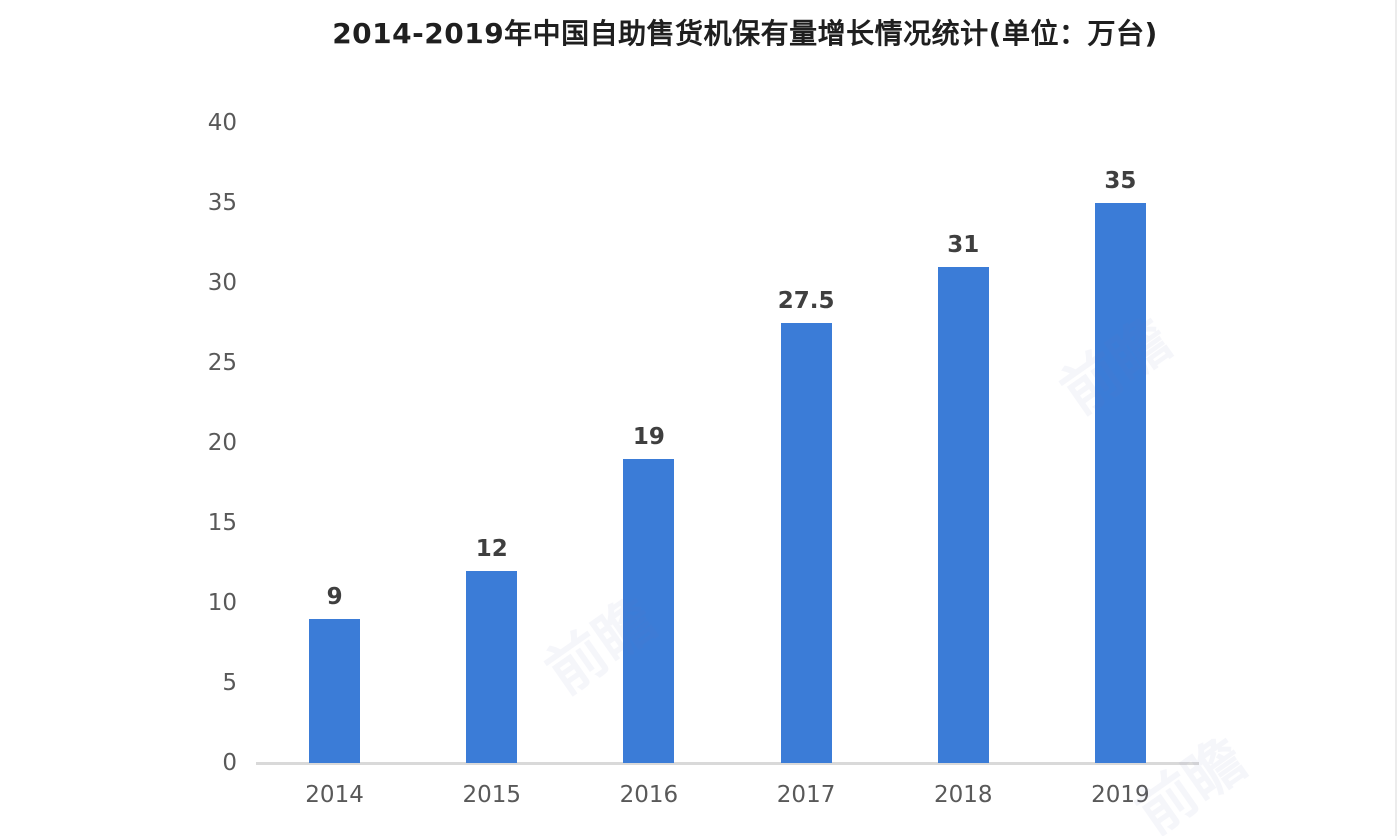 The image size is (1400, 836). What do you see at coordinates (335, 691) in the screenshot?
I see `bar-2014` at bounding box center [335, 691].